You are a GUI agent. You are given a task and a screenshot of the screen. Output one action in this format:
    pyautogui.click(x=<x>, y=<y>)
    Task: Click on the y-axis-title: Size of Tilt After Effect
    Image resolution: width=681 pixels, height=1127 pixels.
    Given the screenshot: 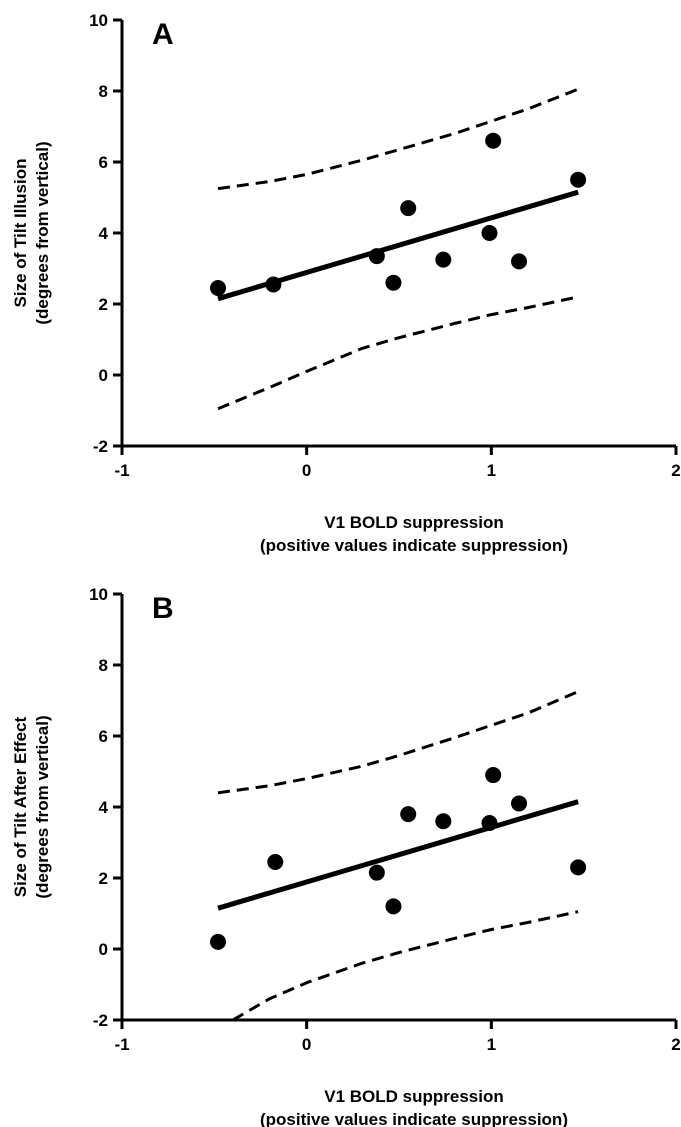 What is the action you would take?
    pyautogui.click(x=20, y=806)
    